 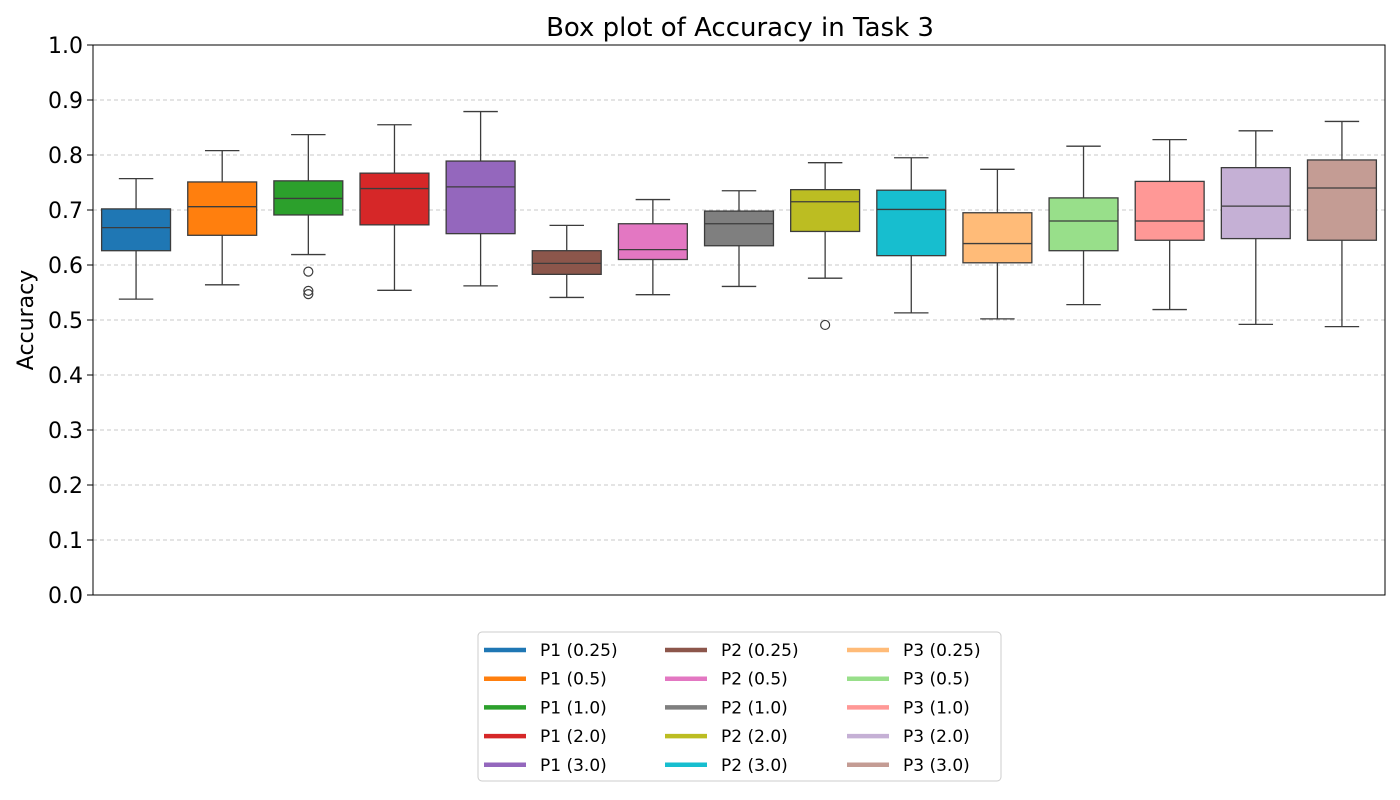 I want to click on y-tick-label: 0.2, so click(x=65, y=486).